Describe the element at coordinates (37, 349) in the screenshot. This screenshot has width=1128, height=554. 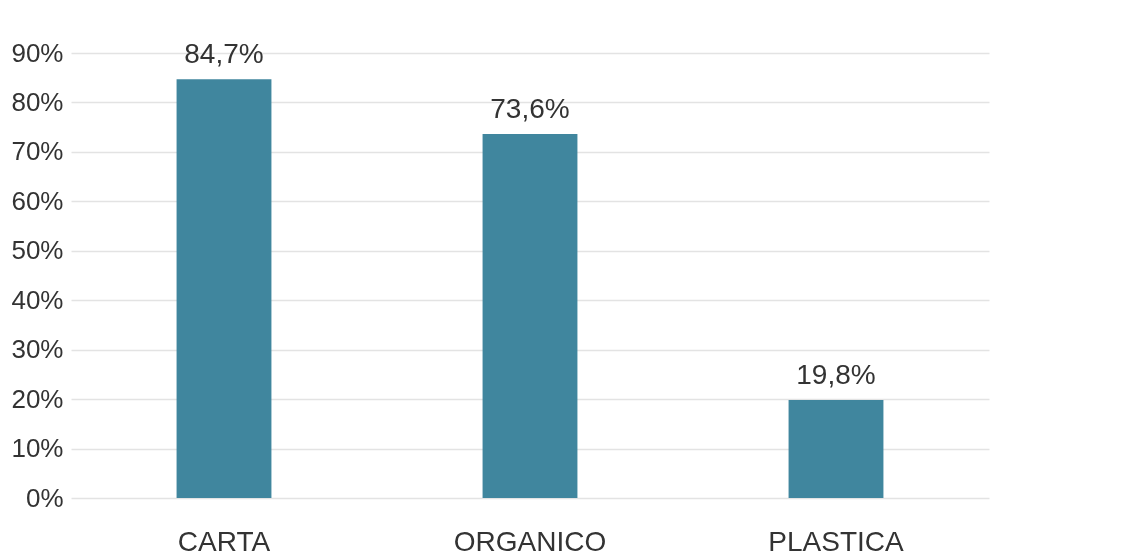
I see `y-tick-label: 30%` at that location.